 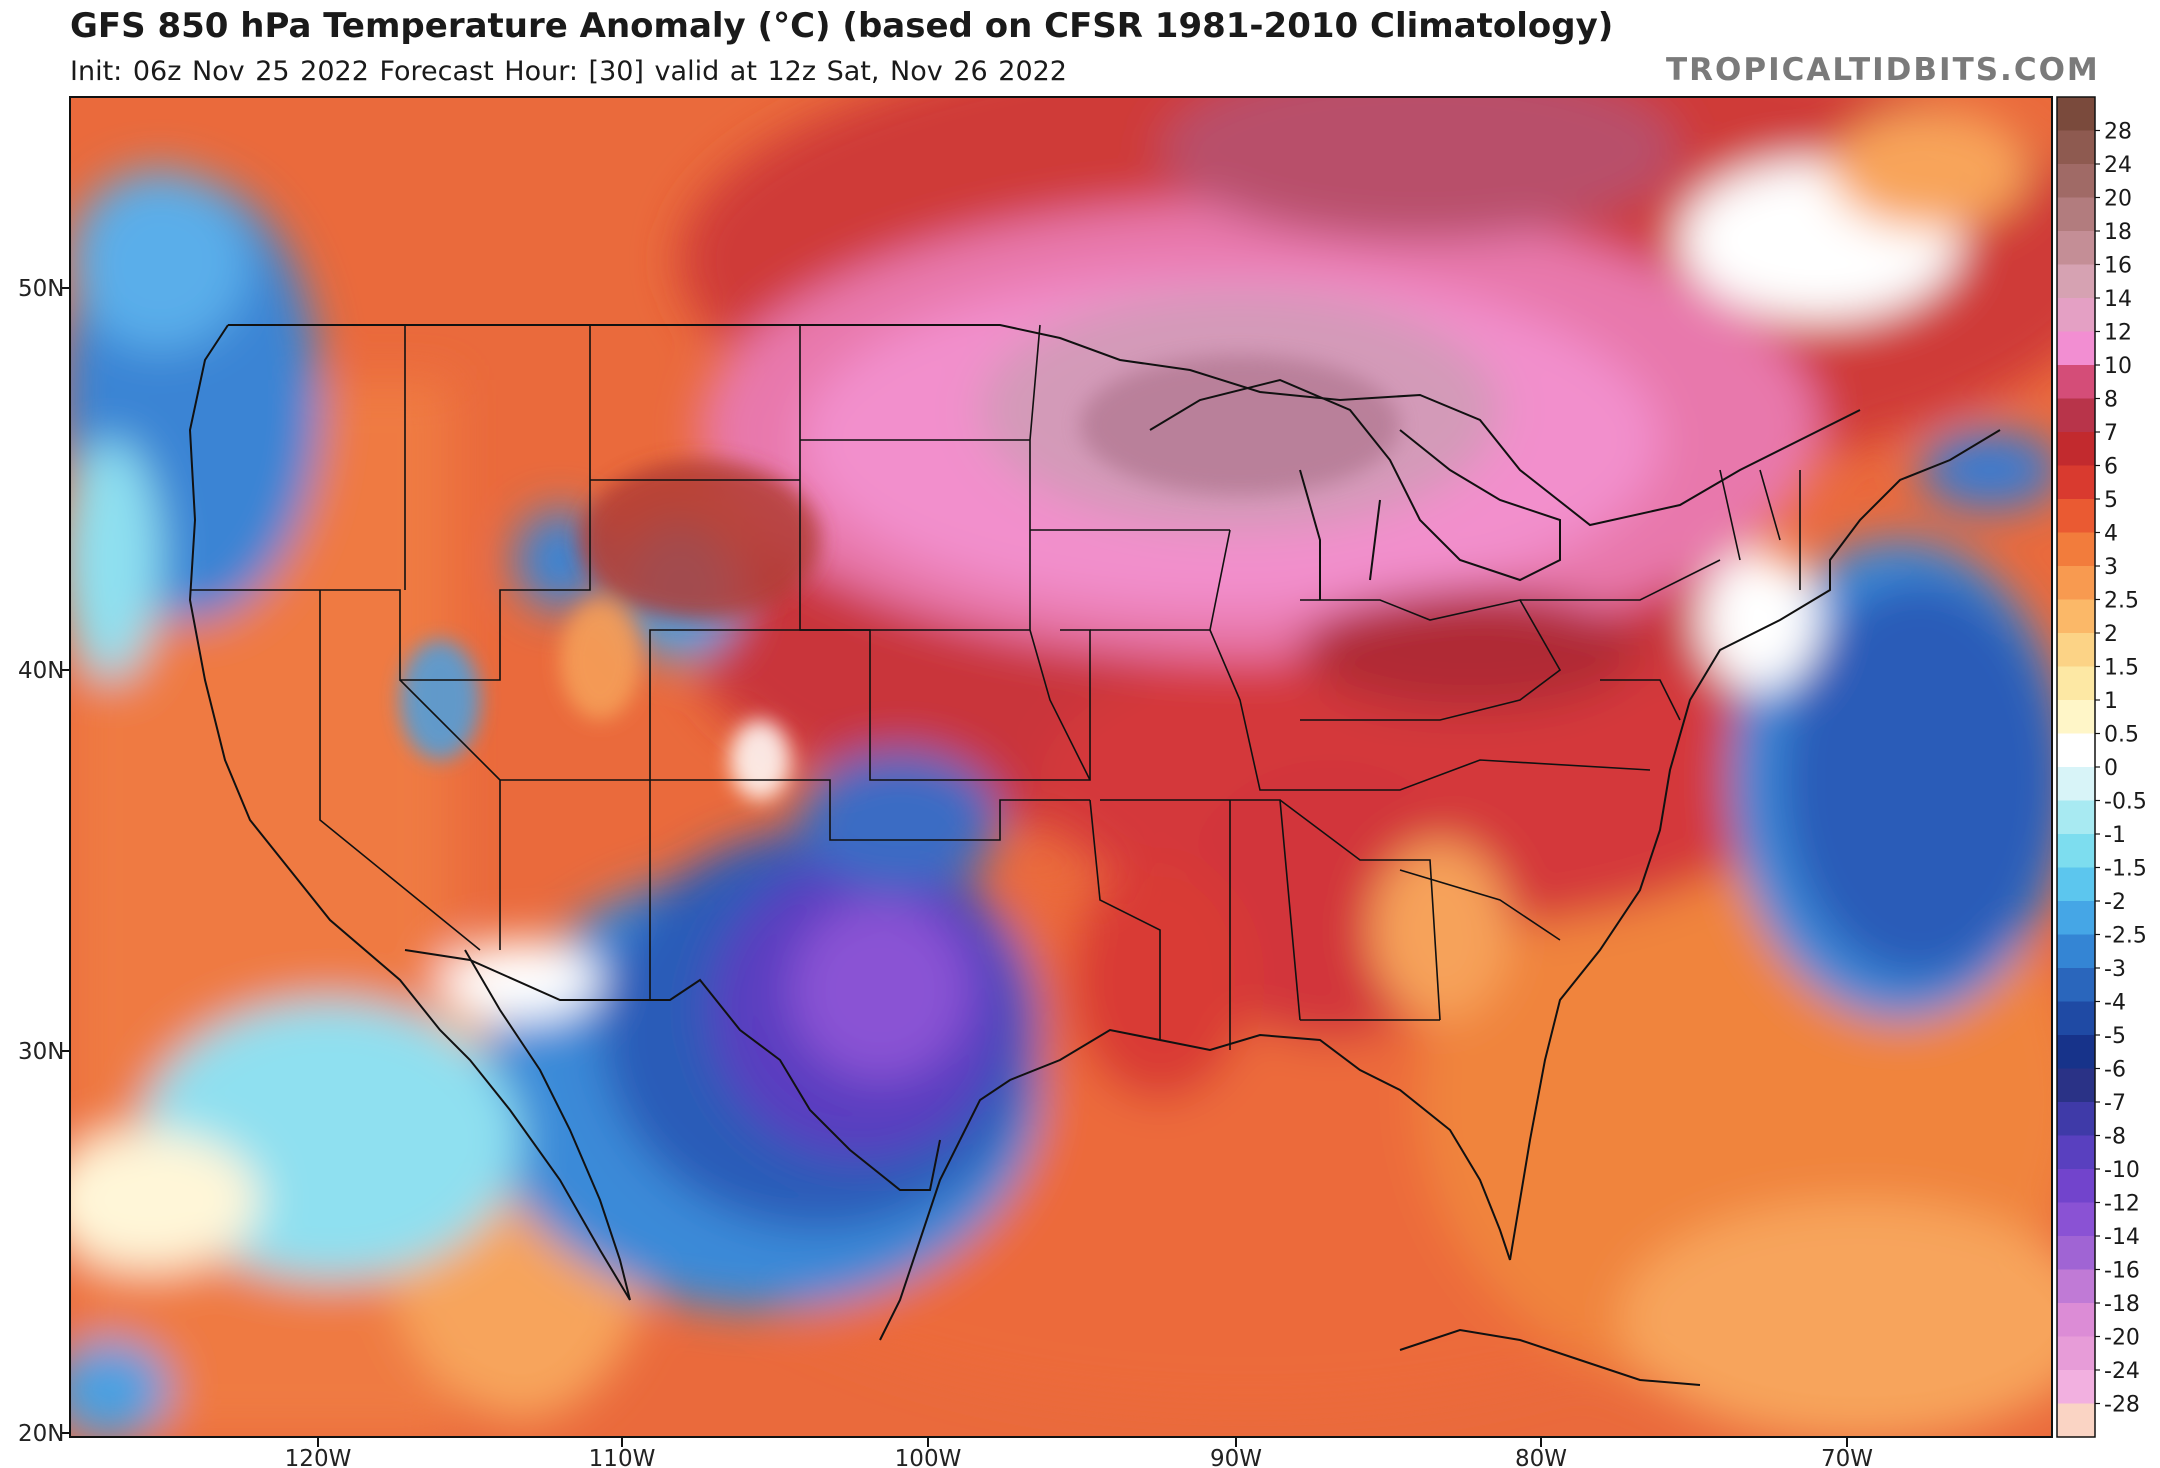 I want to click on lon-label-90w: 90W, so click(x=1236, y=1457).